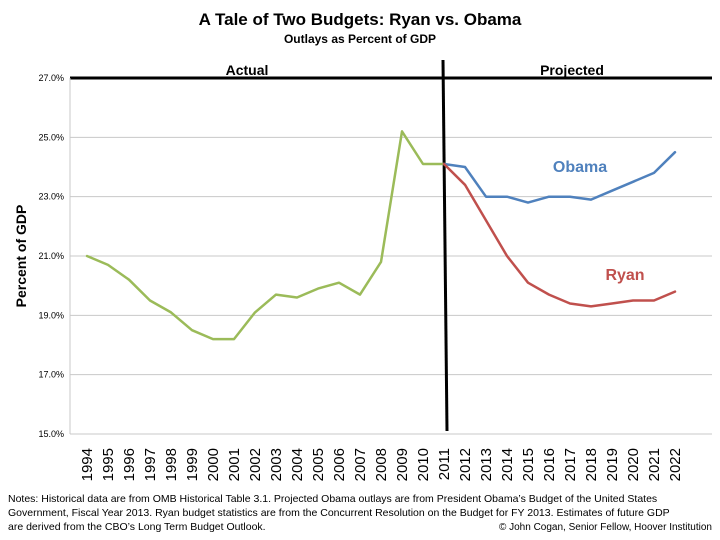  Describe the element at coordinates (423, 464) in the screenshot. I see `x-tick-label: 2010` at that location.